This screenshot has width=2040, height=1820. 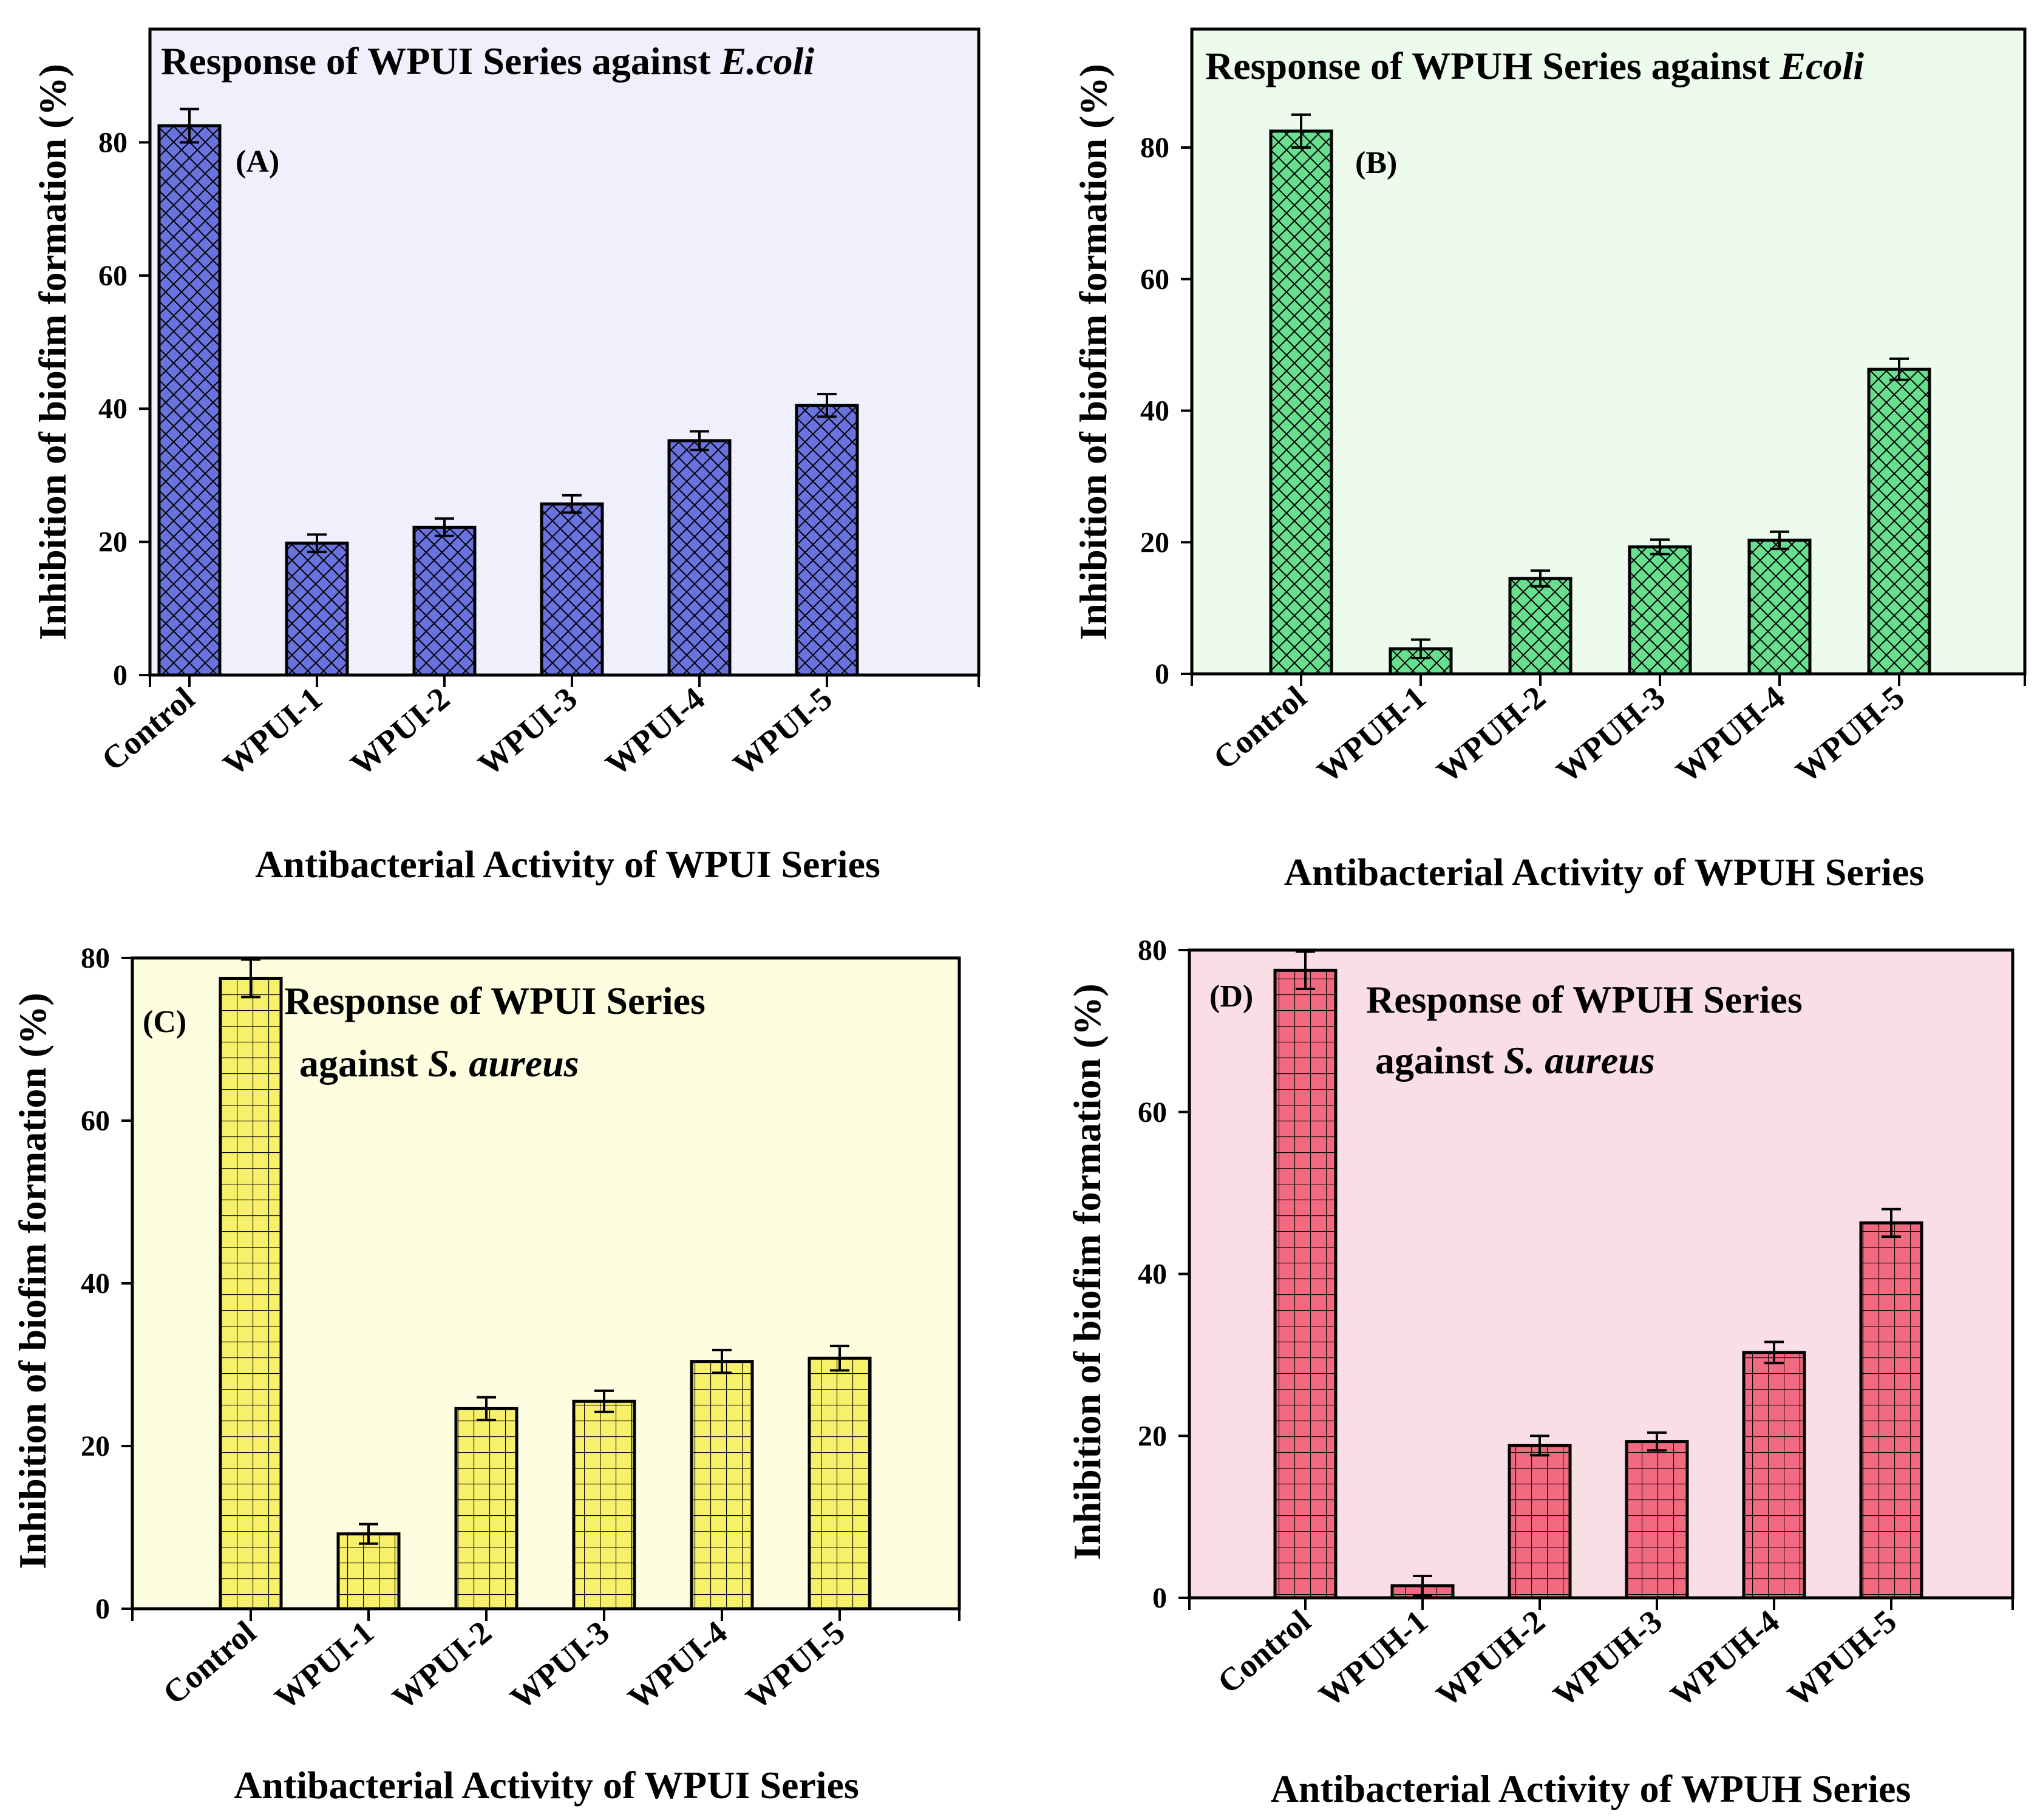 I want to click on panel-tag: (D), so click(x=1231, y=996).